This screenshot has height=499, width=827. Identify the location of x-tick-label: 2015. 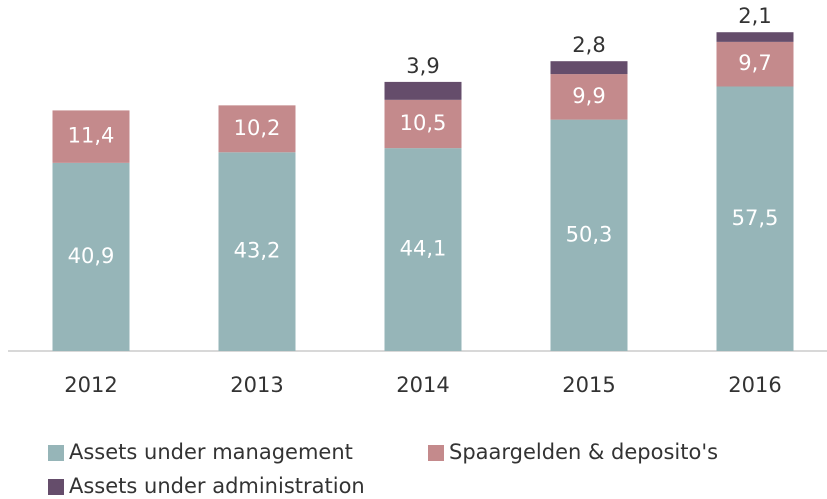
(588, 385).